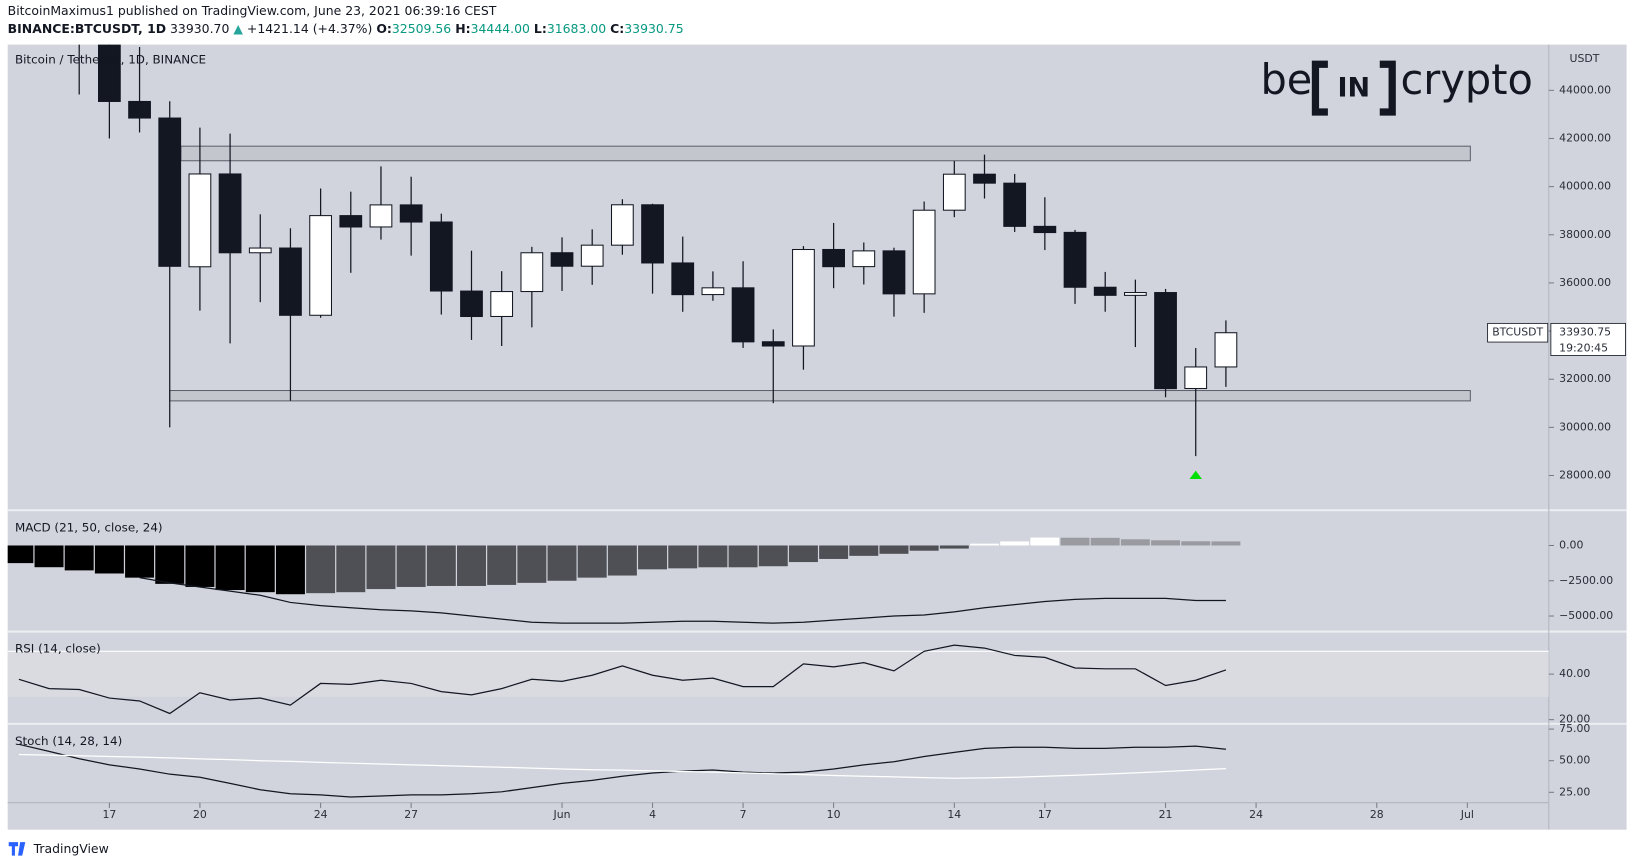 This screenshot has width=1627, height=867. What do you see at coordinates (576, 28) in the screenshot?
I see `ohlc-value: 31683.00` at bounding box center [576, 28].